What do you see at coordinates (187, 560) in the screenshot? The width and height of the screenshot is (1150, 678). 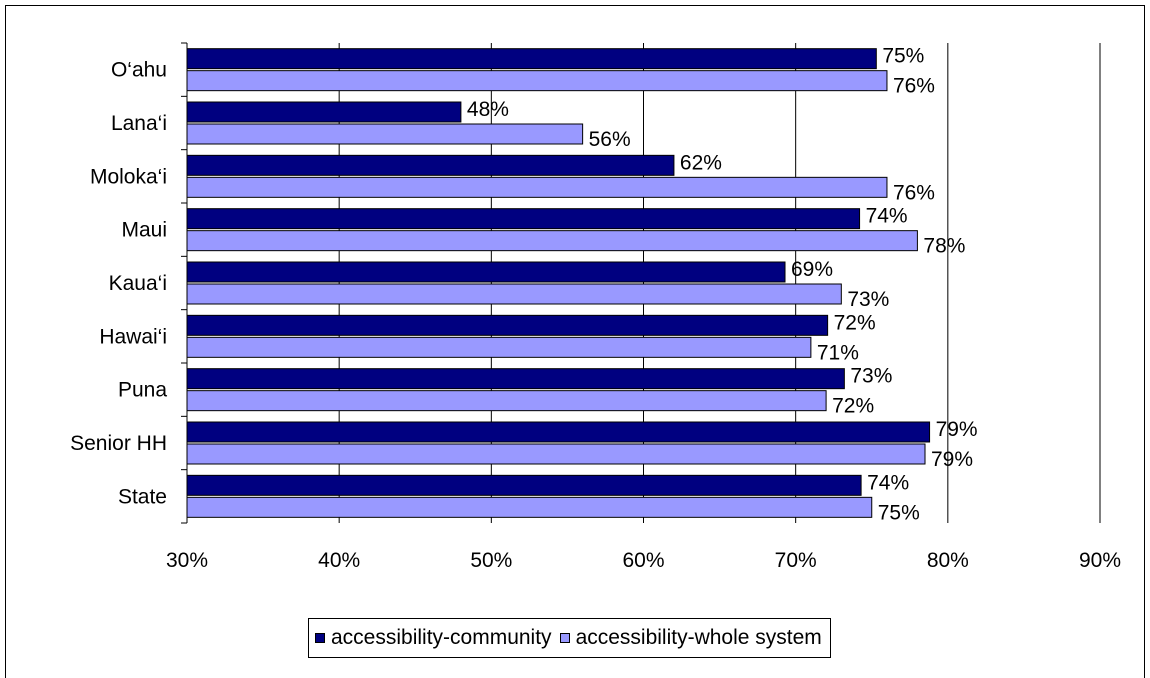 I see `x-tick-label: 30%` at bounding box center [187, 560].